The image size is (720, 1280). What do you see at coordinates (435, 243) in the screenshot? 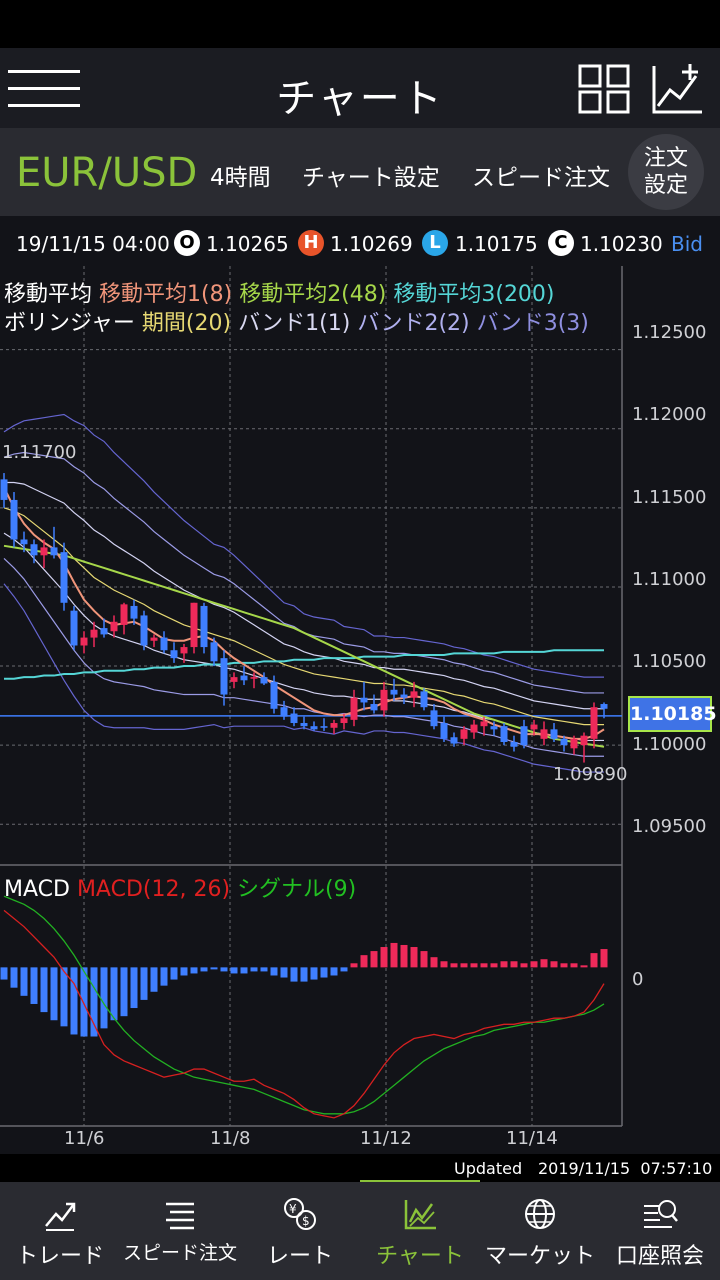
I see `low-badge: L` at bounding box center [435, 243].